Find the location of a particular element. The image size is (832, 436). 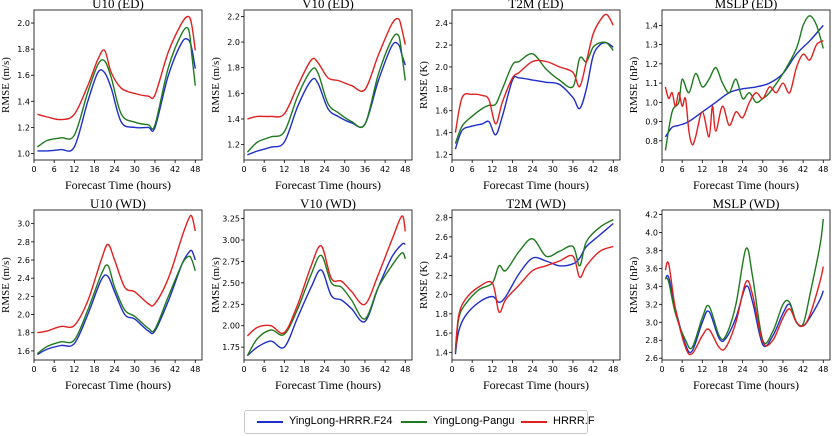

chart-title: U10 (WD) is located at coordinates (118, 203).